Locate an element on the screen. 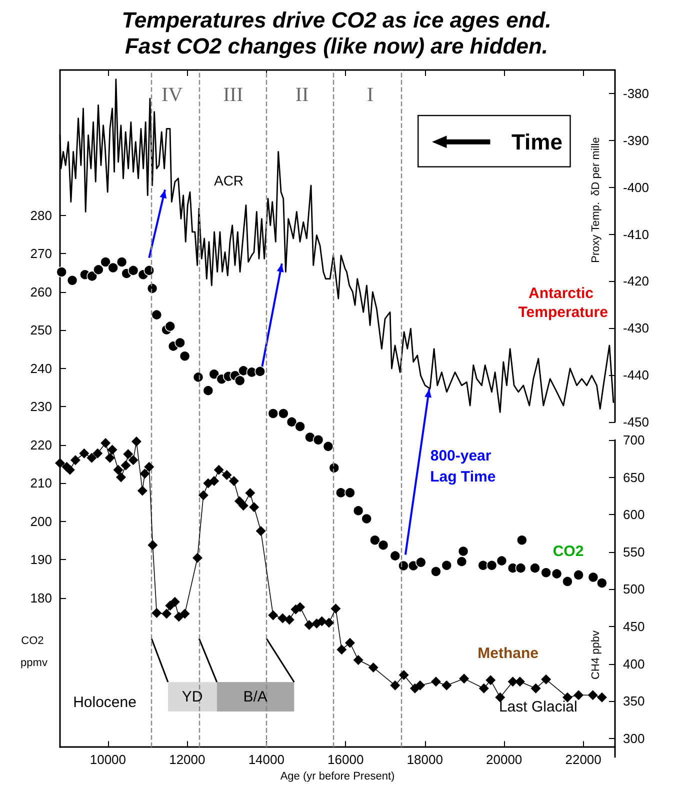 This screenshot has height=787, width=673. y2-tick-label: -440 is located at coordinates (636, 375).